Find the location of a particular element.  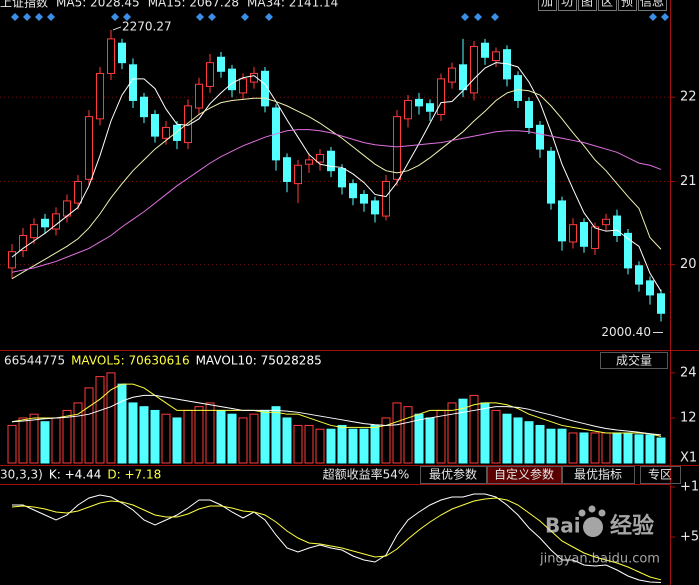

indicator-params: 30,3,3) is located at coordinates (21, 475).